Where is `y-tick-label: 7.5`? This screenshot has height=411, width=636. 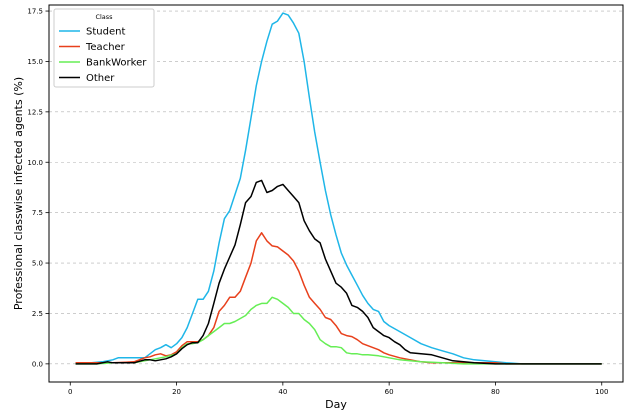 y-tick-label: 7.5 is located at coordinates (37, 213).